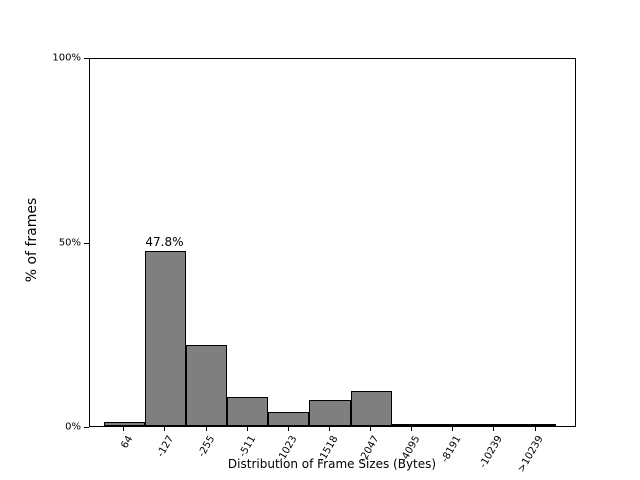 The height and width of the screenshot is (480, 640). I want to click on x-tick-label: -8191, so click(451, 449).